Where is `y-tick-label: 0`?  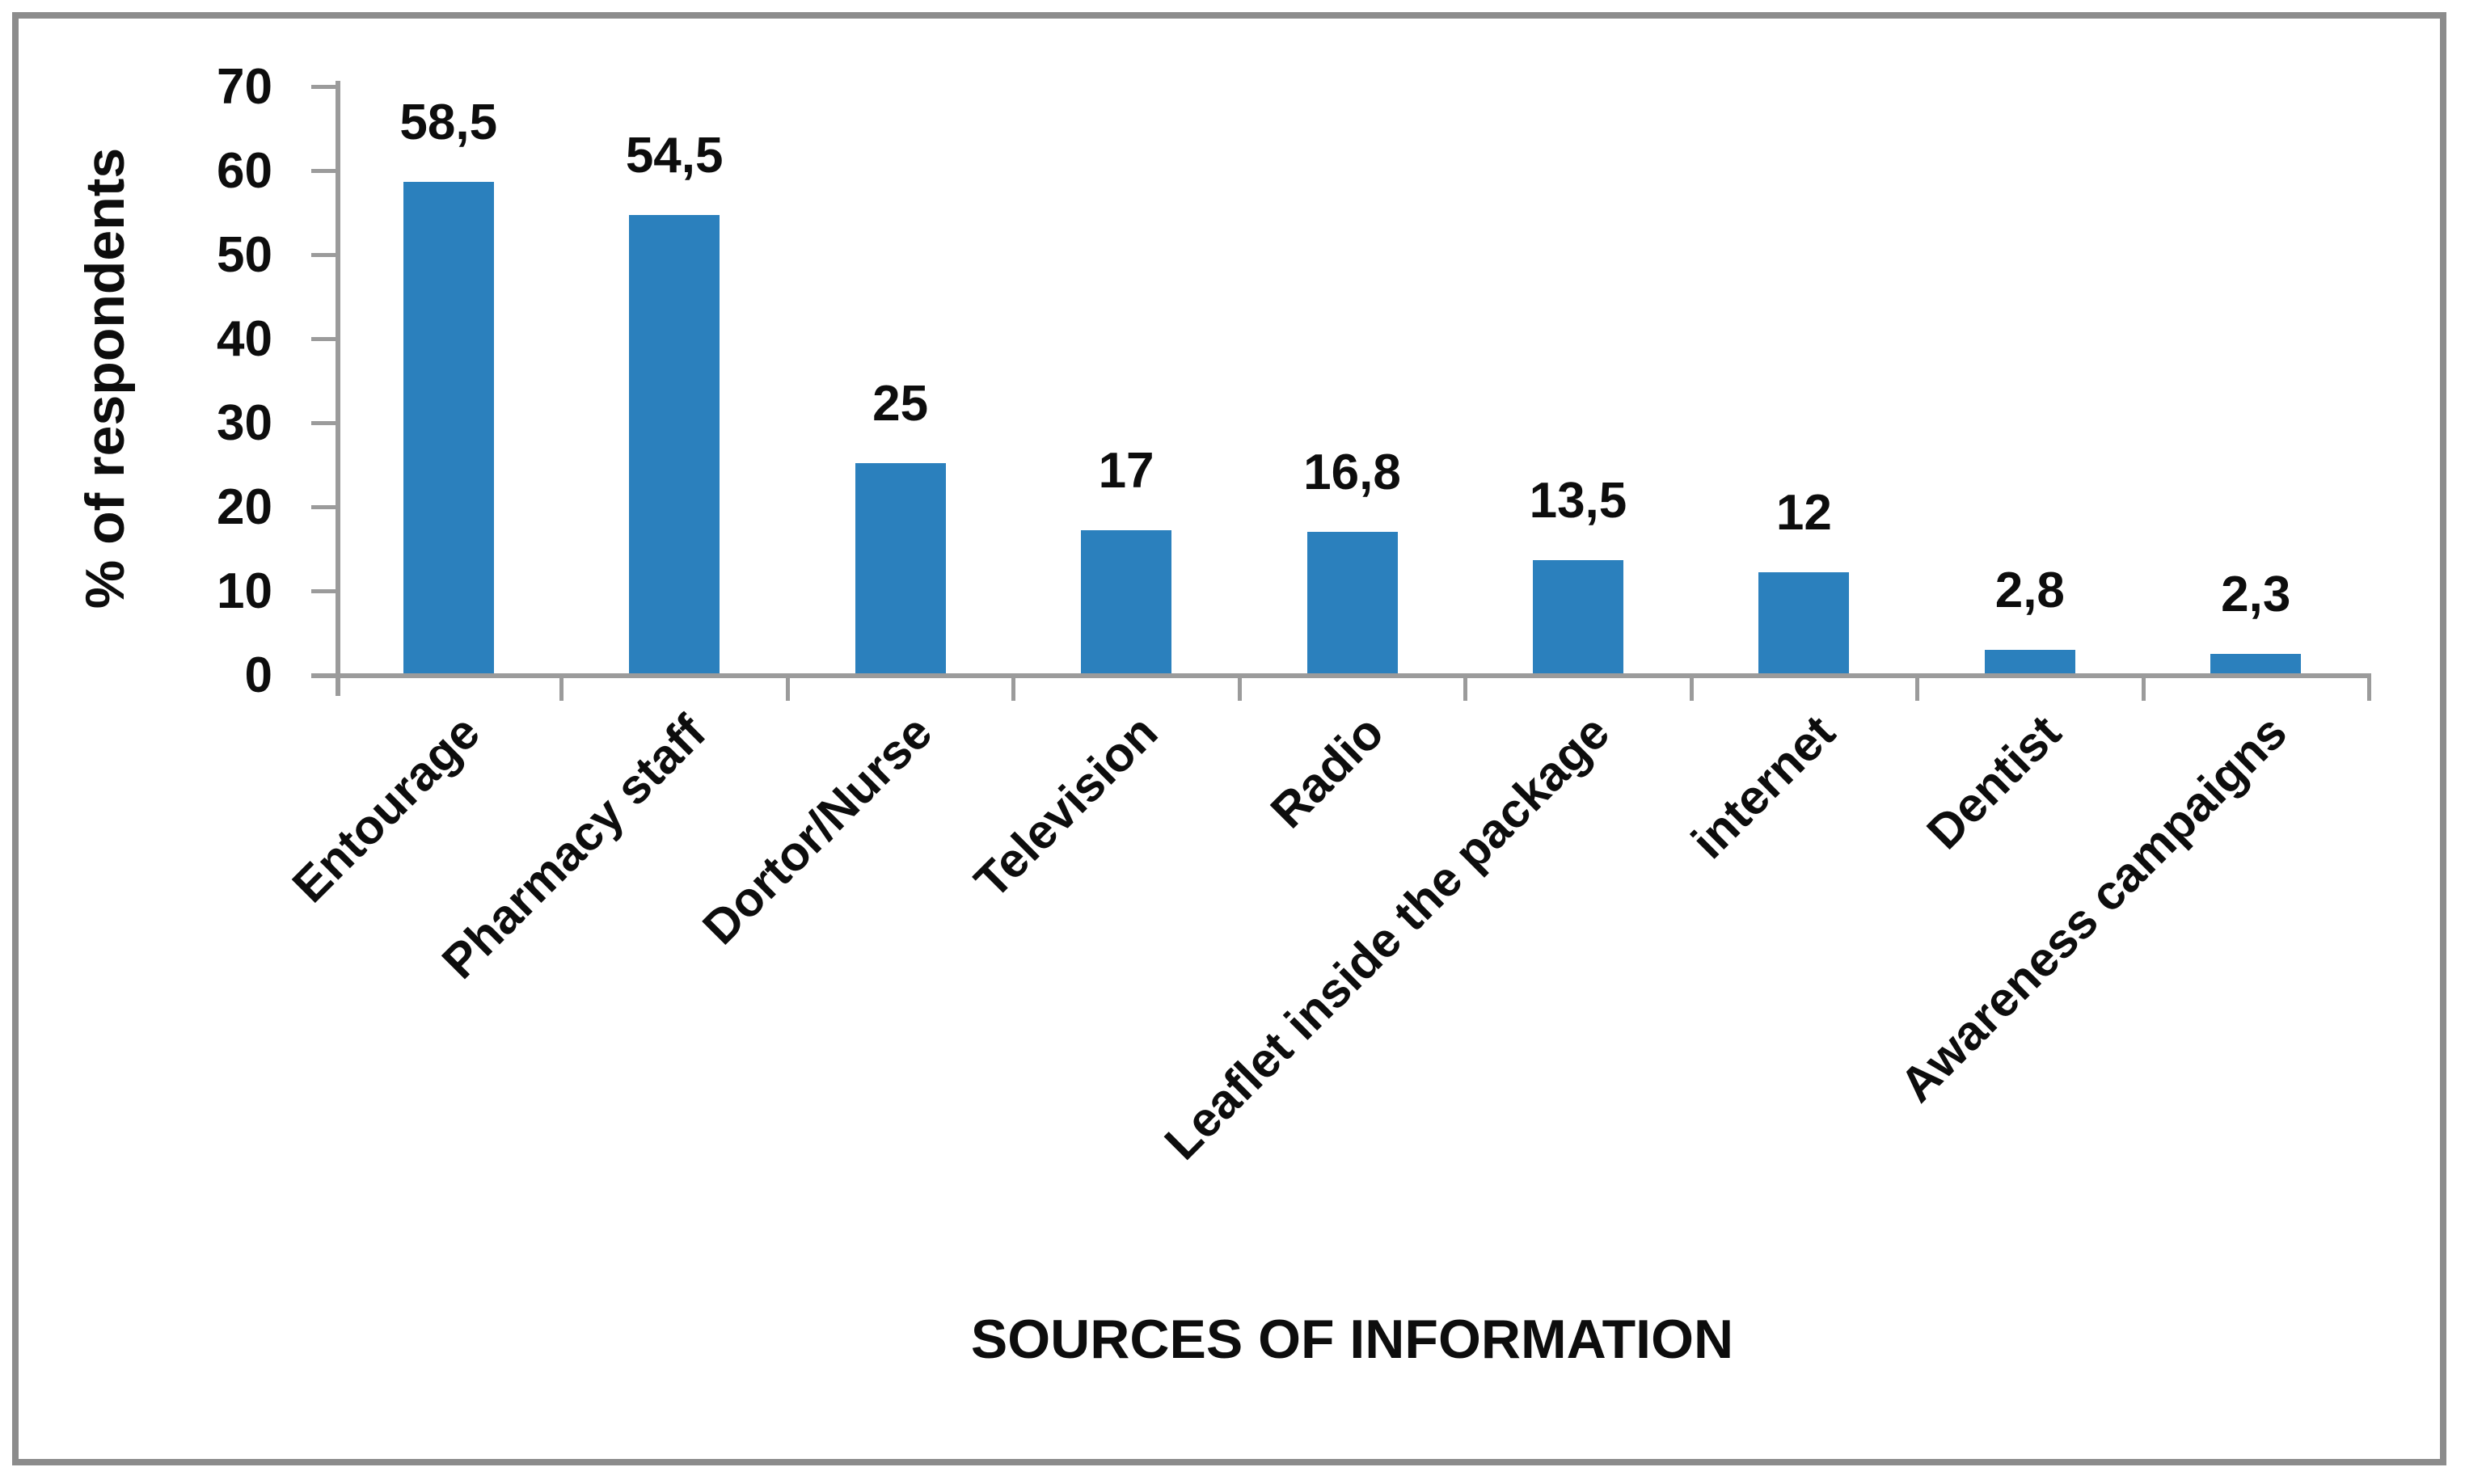 y-tick-label: 0 is located at coordinates (258, 675).